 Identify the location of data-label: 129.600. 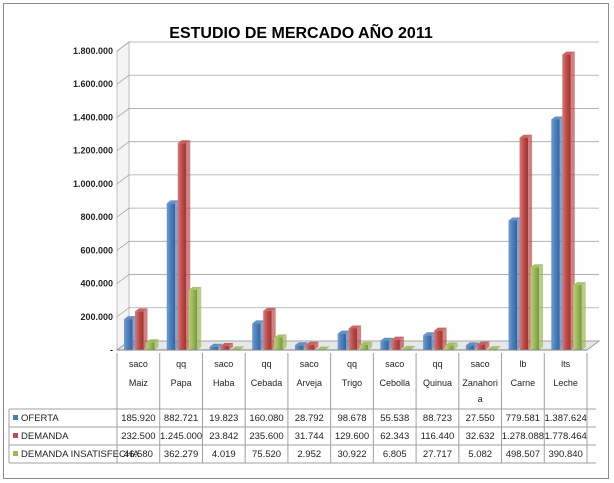
(352, 436).